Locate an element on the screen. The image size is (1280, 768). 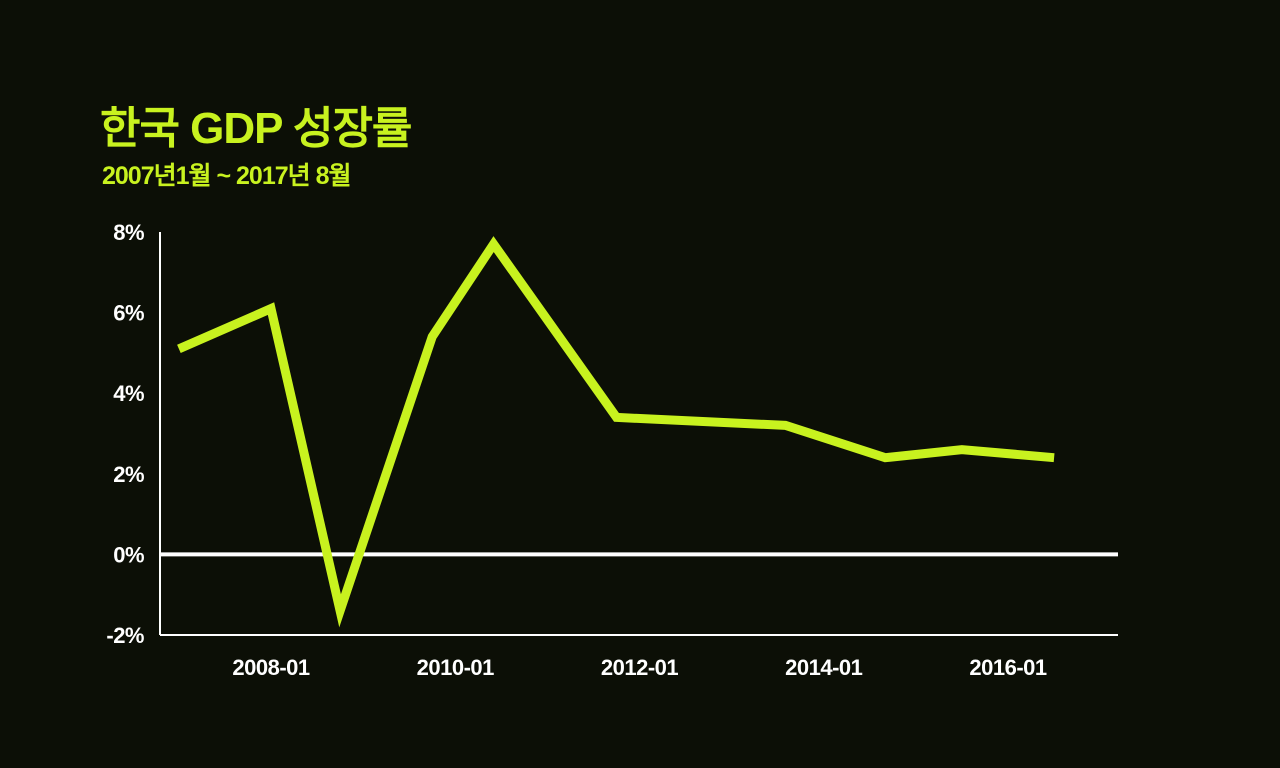
y-tick-label: 0% is located at coordinates (128, 554).